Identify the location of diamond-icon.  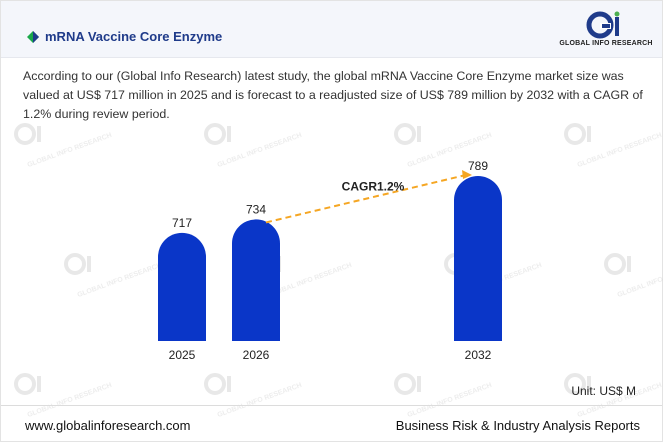
(33, 37).